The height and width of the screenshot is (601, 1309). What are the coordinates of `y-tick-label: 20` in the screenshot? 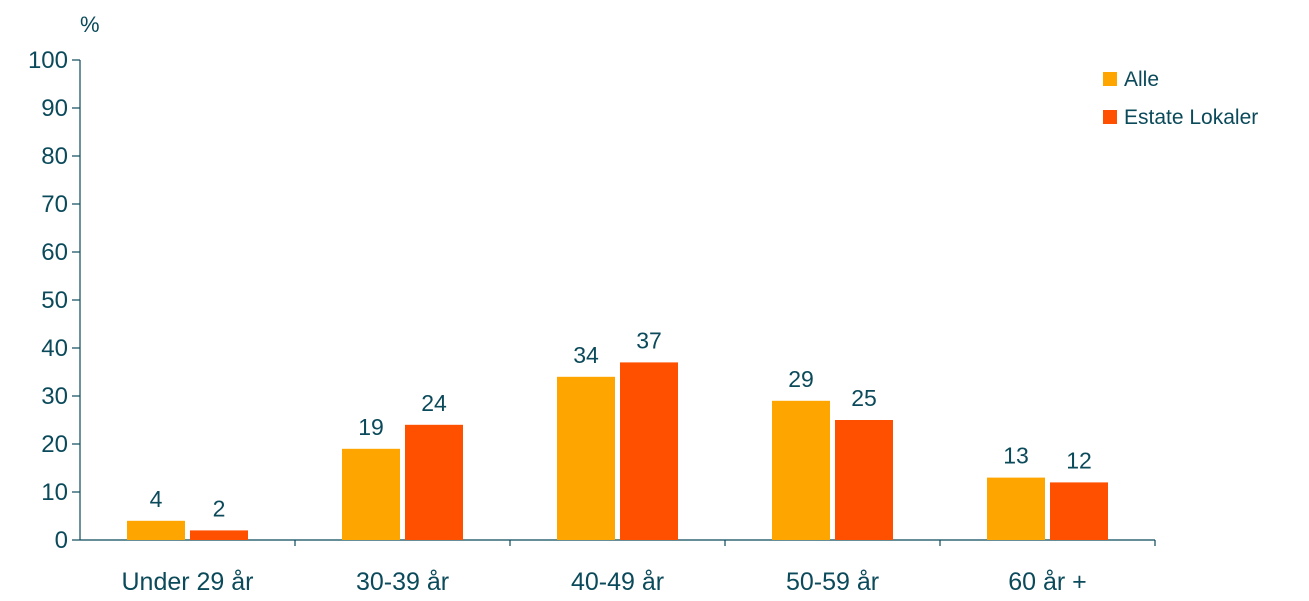 It's located at (54, 444).